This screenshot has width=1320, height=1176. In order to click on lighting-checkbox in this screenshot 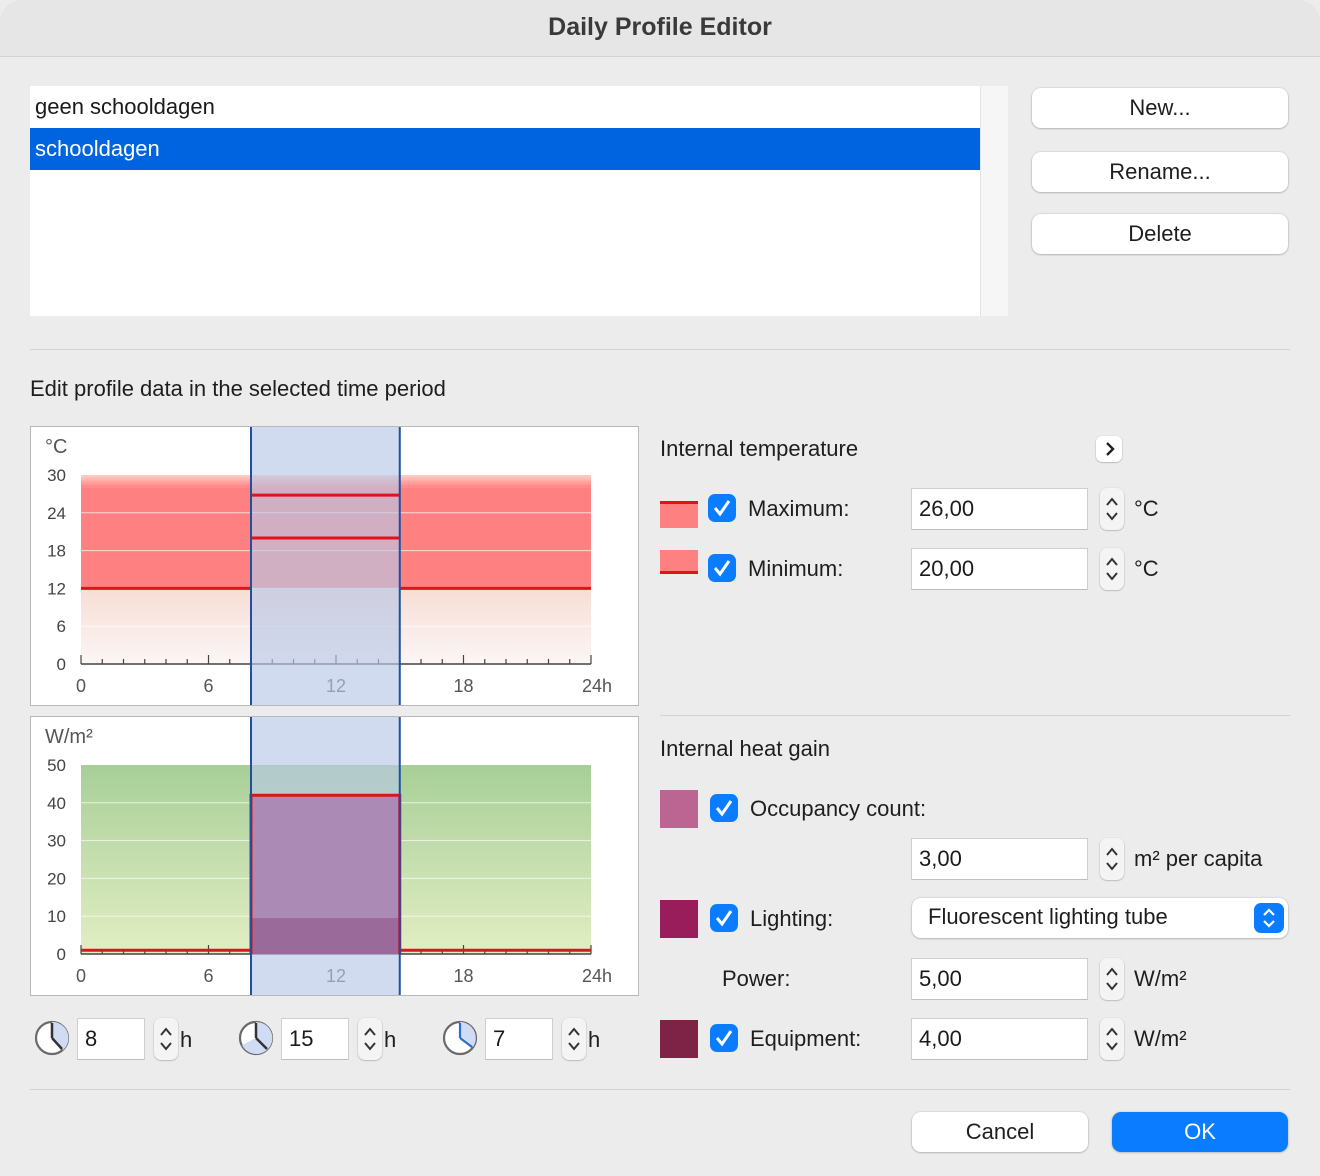, I will do `click(724, 918)`.